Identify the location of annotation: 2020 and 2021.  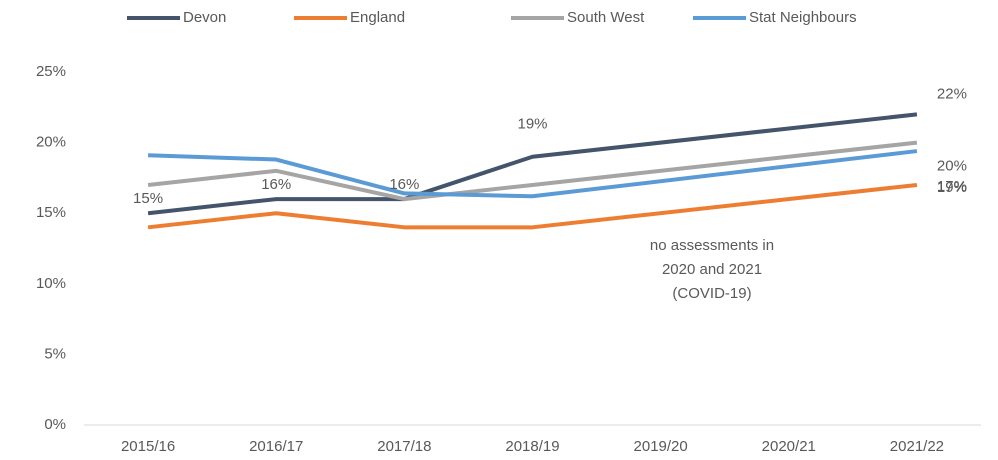
(712, 269).